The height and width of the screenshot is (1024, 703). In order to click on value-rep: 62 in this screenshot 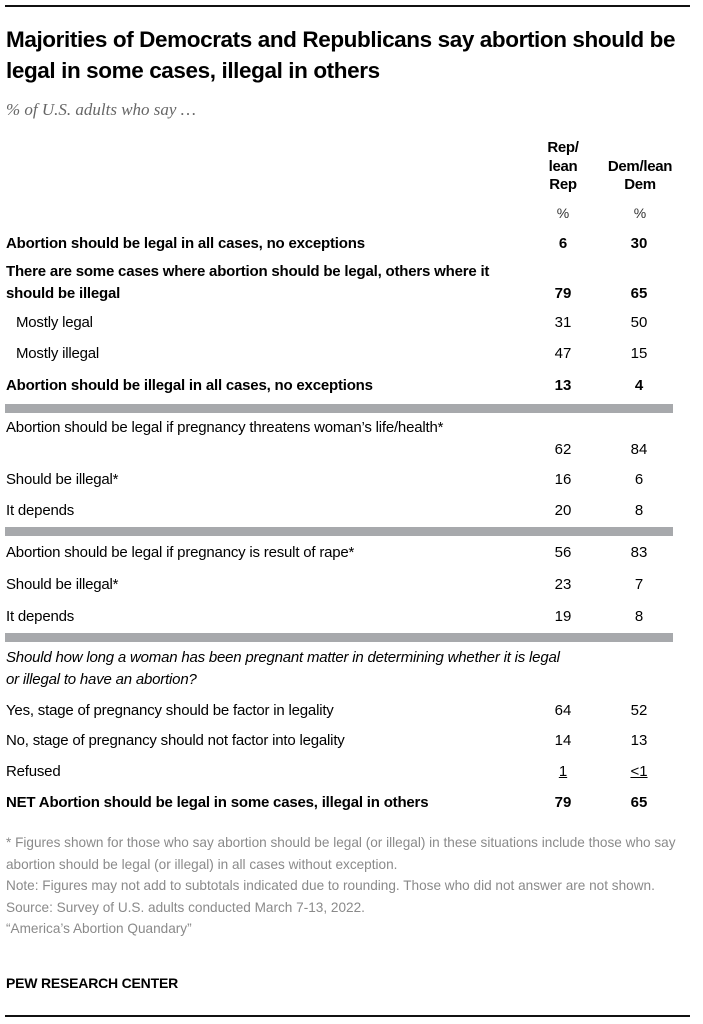, I will do `click(563, 449)`.